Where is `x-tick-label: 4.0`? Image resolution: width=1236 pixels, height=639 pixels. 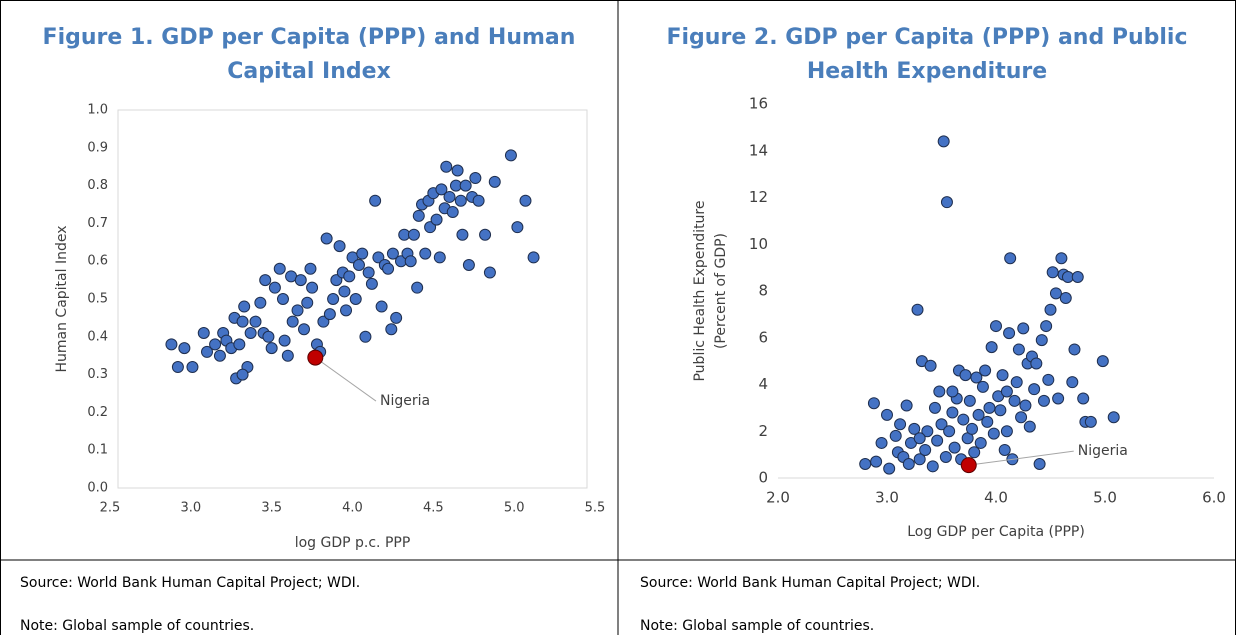 x-tick-label: 4.0 is located at coordinates (352, 508).